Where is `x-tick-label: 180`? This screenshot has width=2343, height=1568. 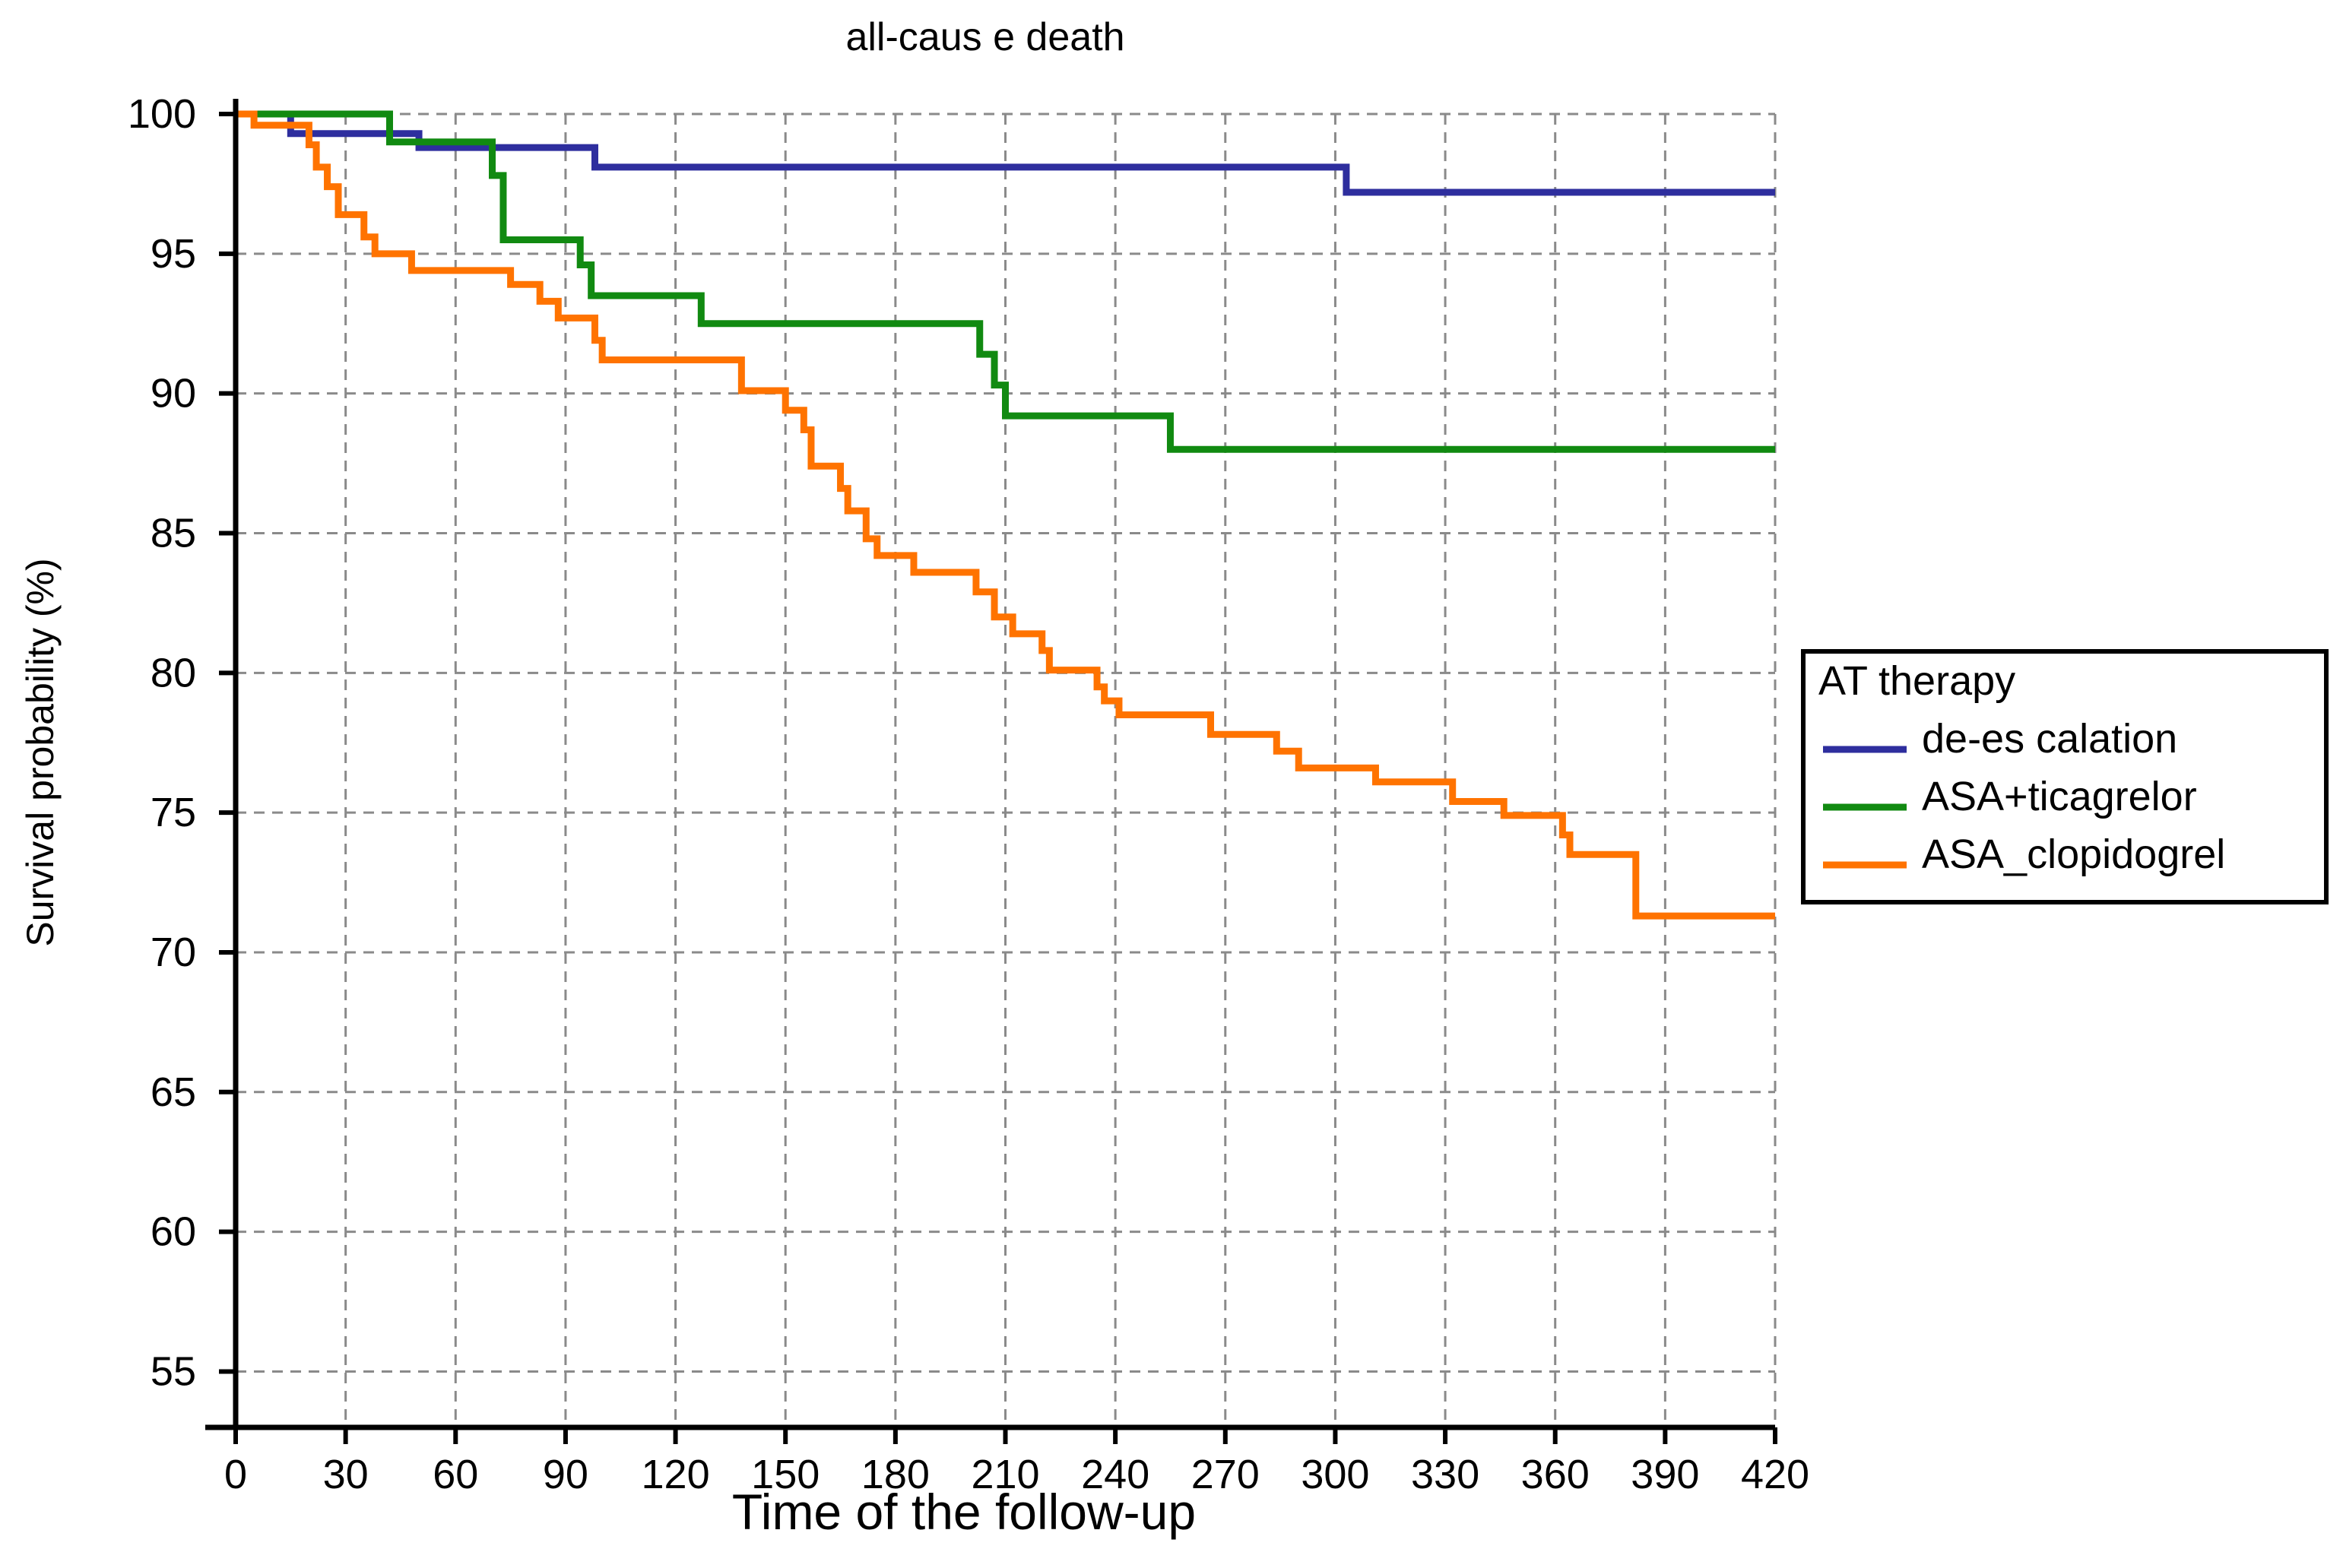 x-tick-label: 180 is located at coordinates (895, 1474).